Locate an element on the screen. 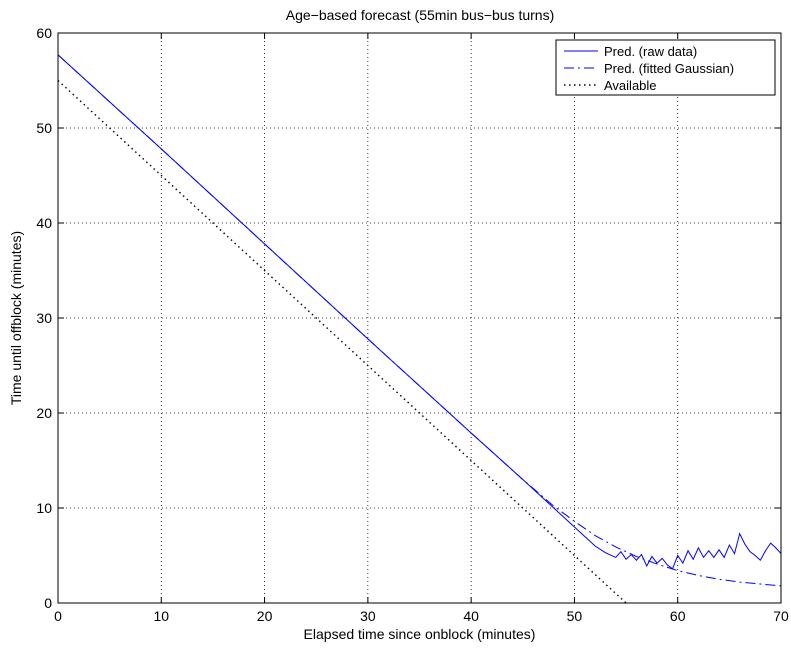  x-tick-label: 40 is located at coordinates (471, 616).